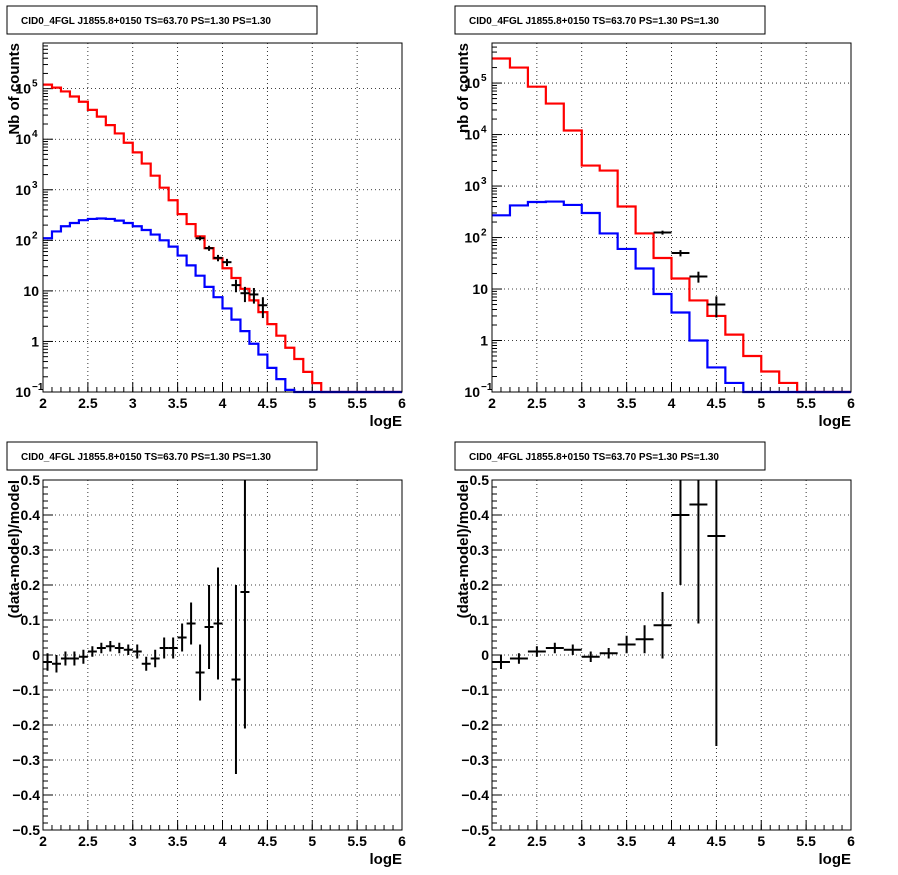 This screenshot has height=875, width=898. I want to click on y-tick-label: −0.1, so click(475, 690).